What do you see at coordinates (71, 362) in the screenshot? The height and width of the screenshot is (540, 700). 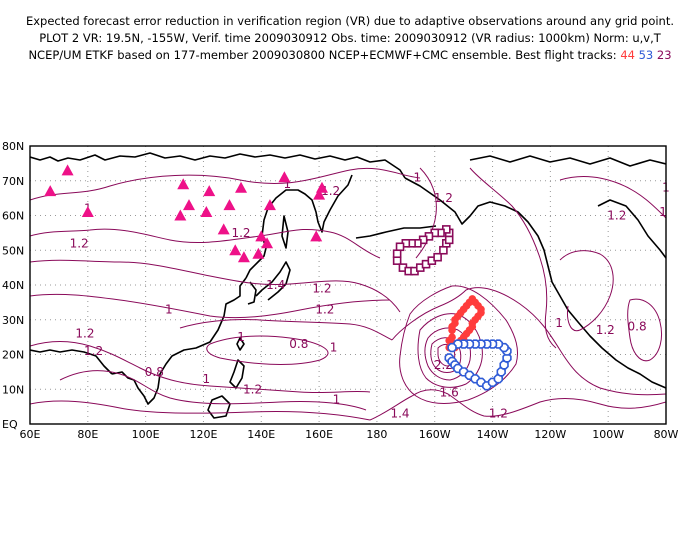 I see `coast-india` at bounding box center [71, 362].